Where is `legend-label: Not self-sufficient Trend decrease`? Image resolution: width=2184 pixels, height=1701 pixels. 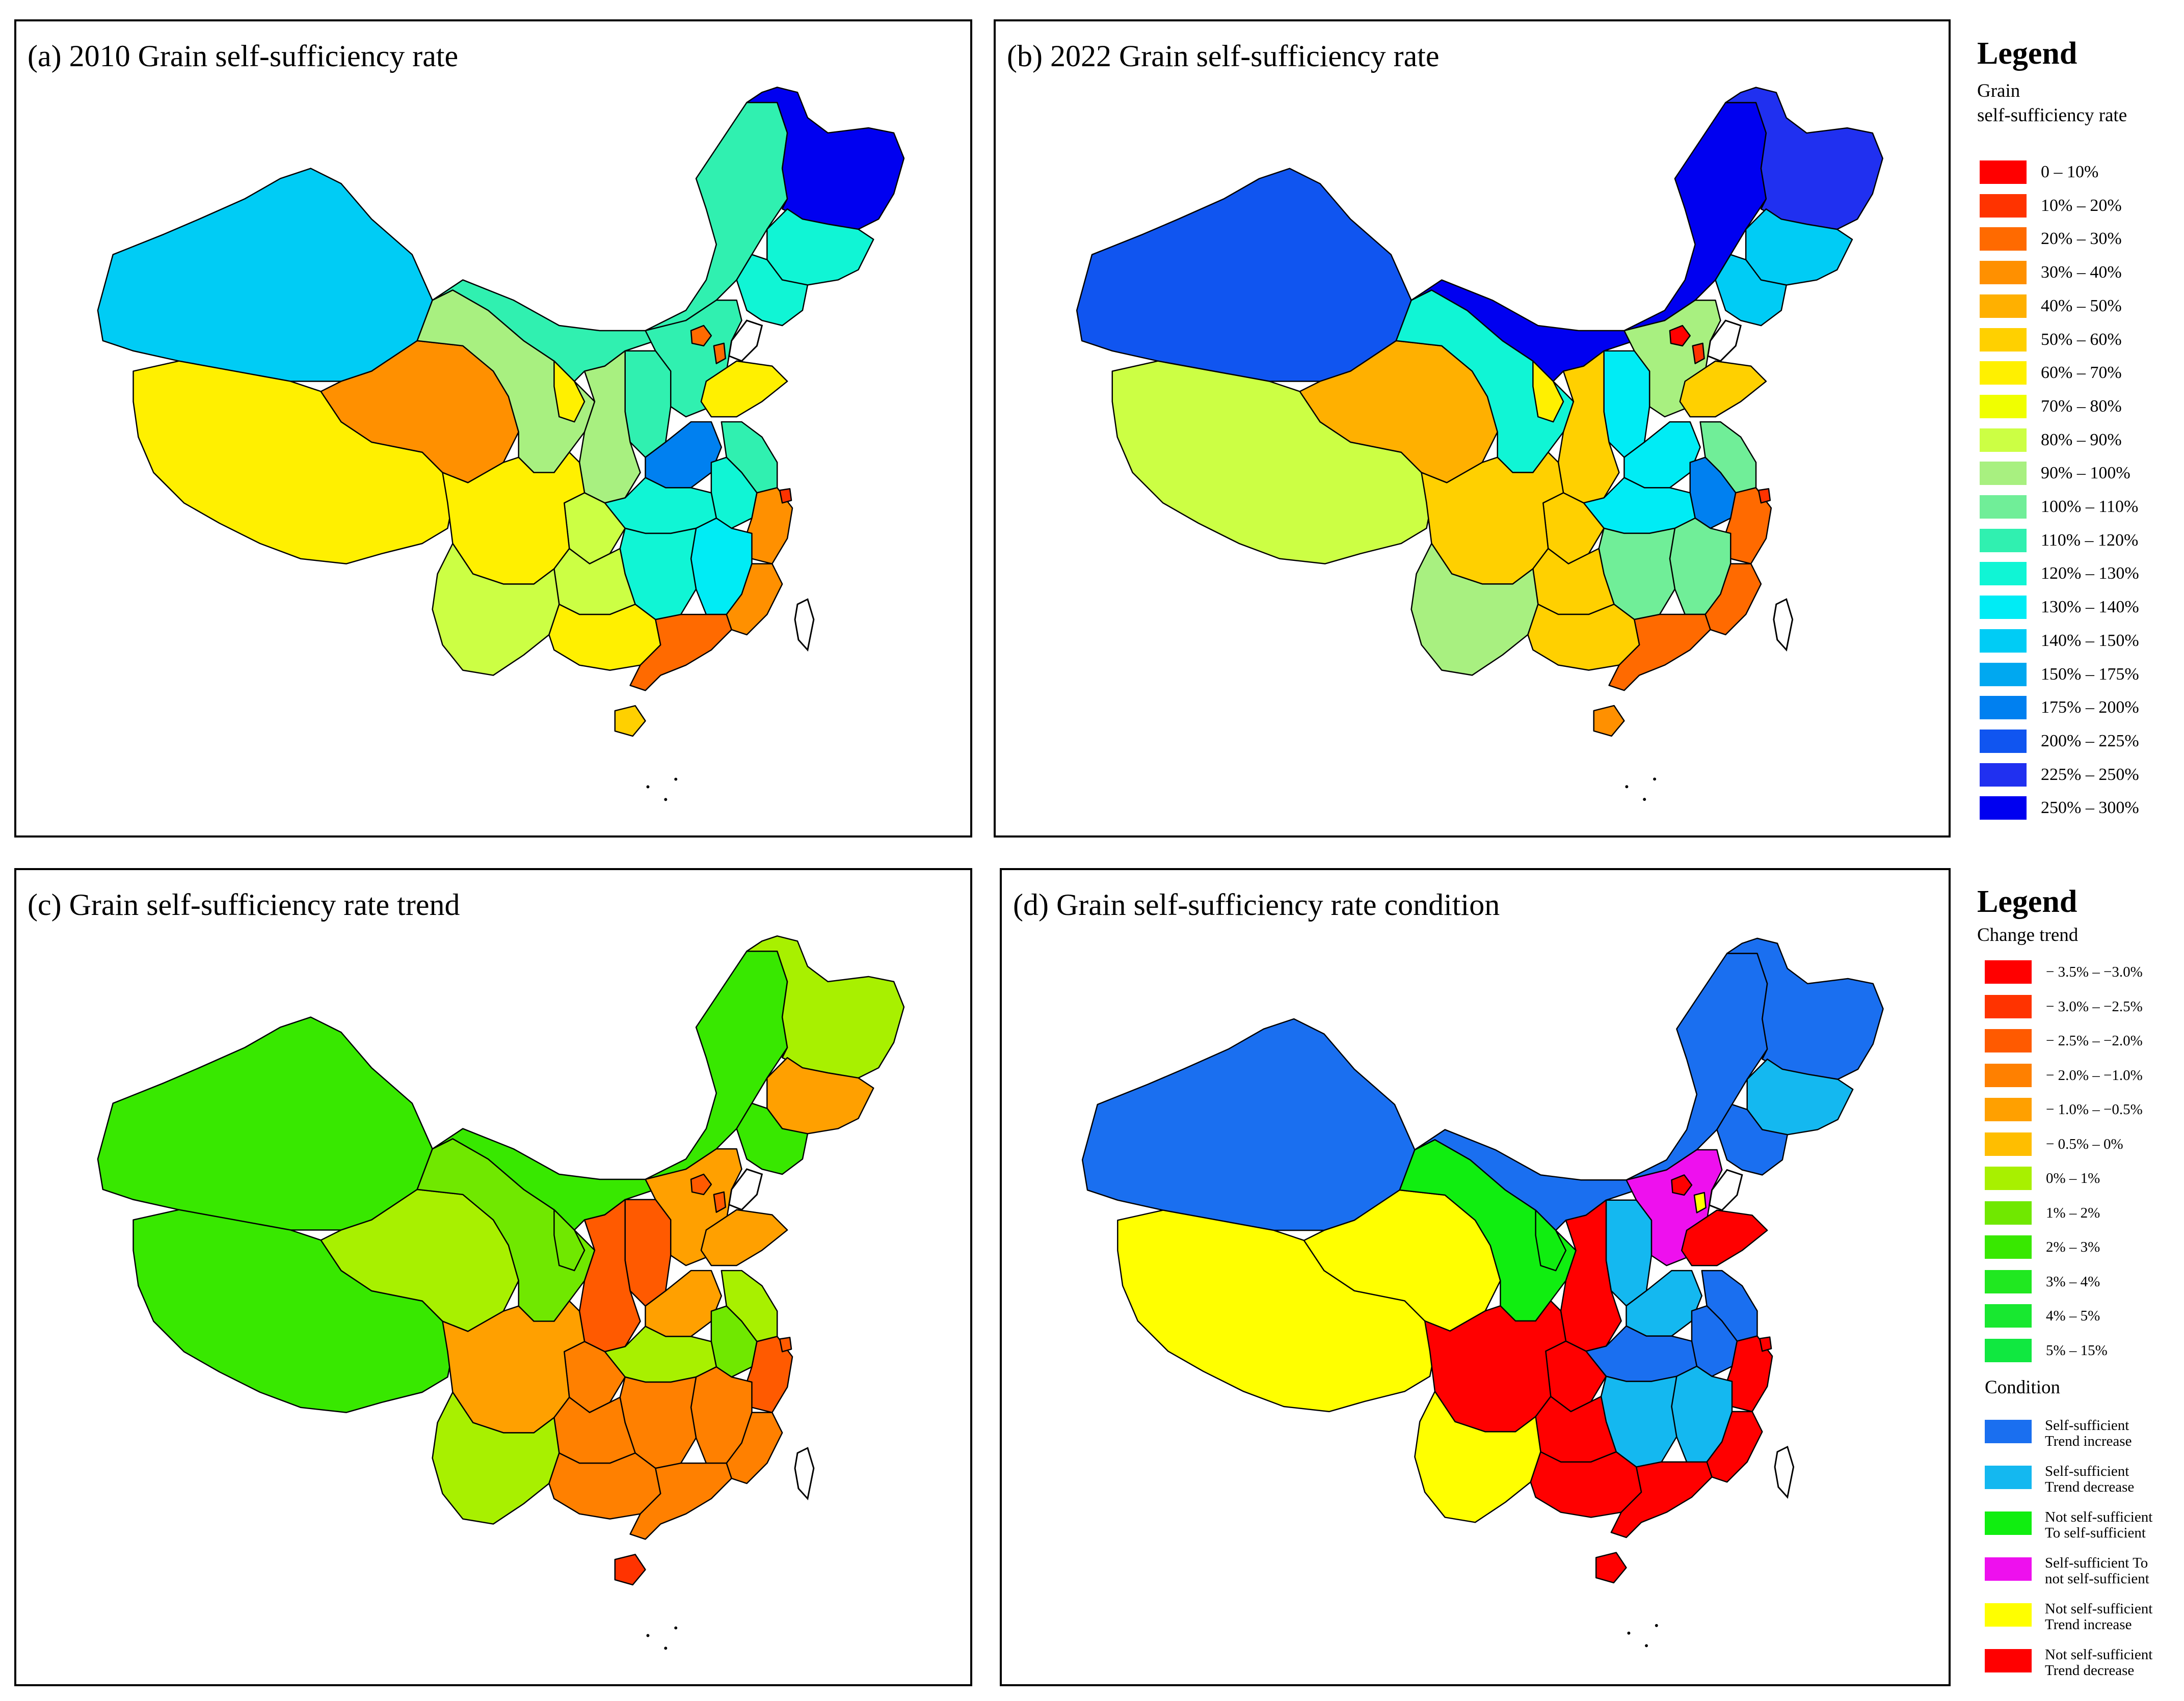 legend-label: Not self-sufficient Trend decrease is located at coordinates (2098, 1663).